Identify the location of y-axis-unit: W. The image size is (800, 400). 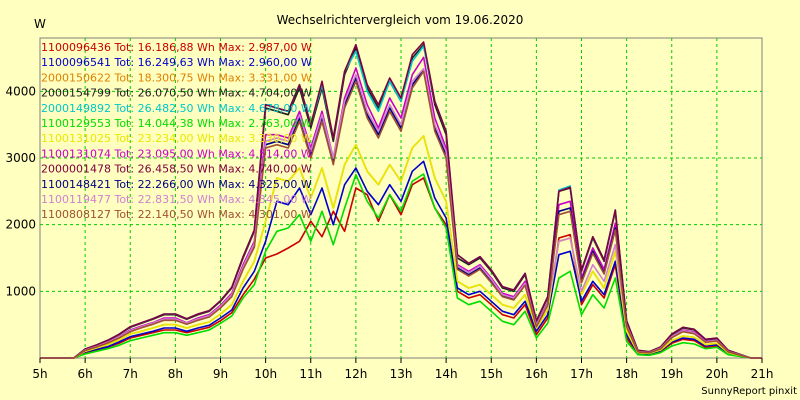
(40, 24).